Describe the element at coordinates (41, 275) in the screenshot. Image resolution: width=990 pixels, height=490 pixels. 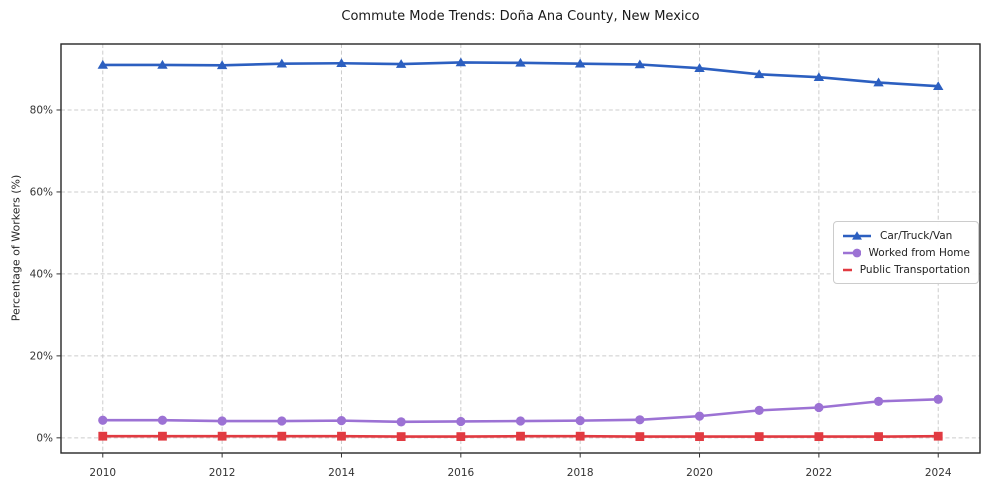
I see `y-tick-label: 40%` at that location.